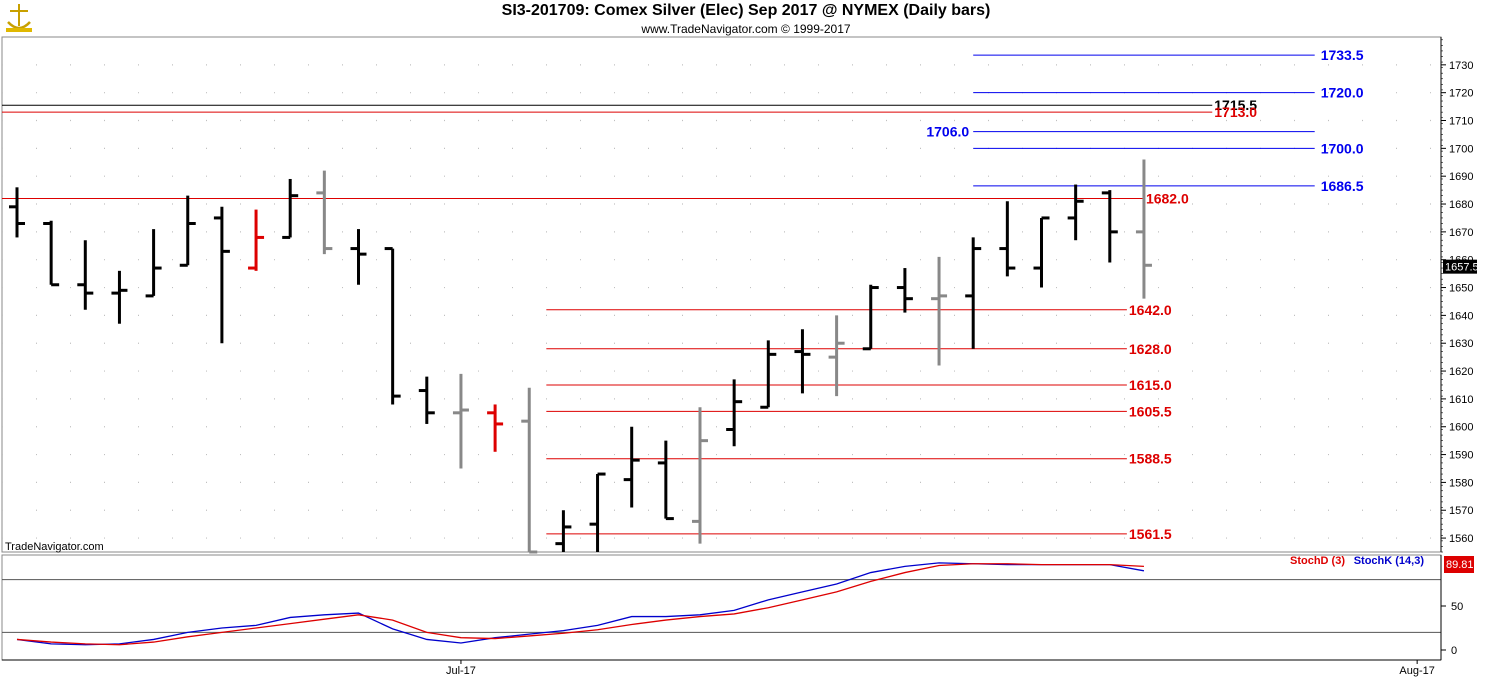 This screenshot has width=1492, height=677. Describe the element at coordinates (1461, 539) in the screenshot. I see `price-tick-label: 1560` at that location.